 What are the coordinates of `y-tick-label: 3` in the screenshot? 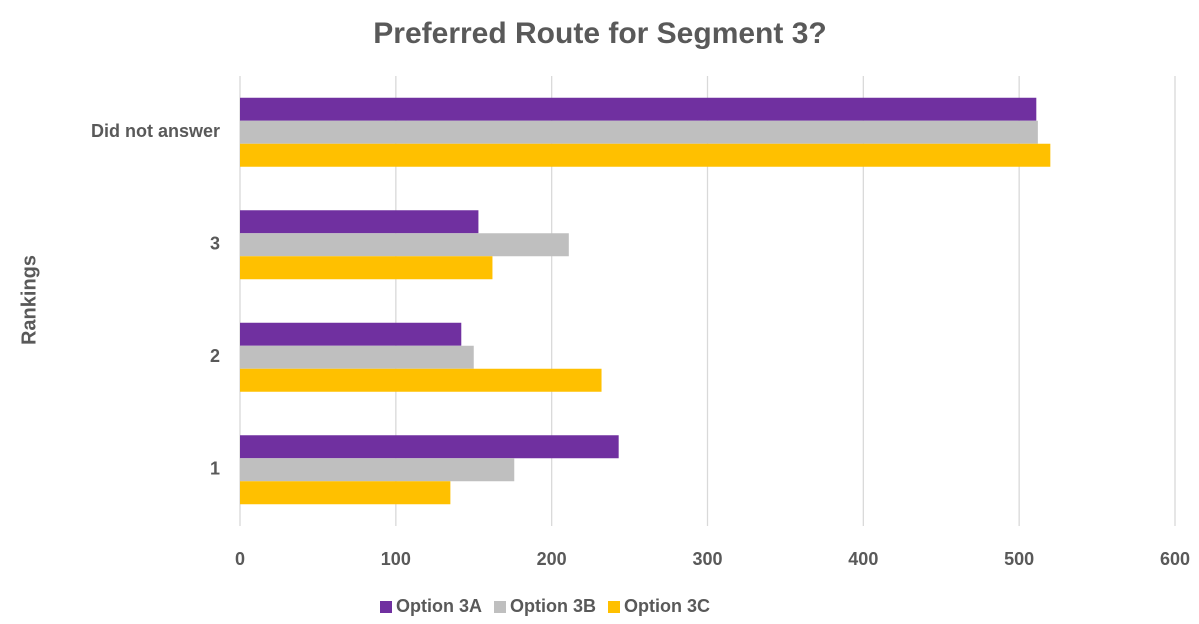 It's located at (215, 244).